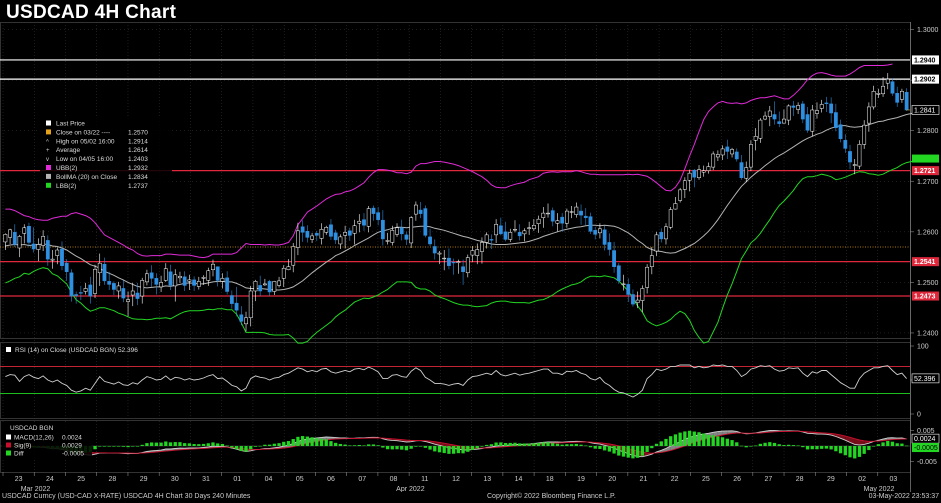 The width and height of the screenshot is (941, 503). I want to click on x-tick-label: 31, so click(206, 479).